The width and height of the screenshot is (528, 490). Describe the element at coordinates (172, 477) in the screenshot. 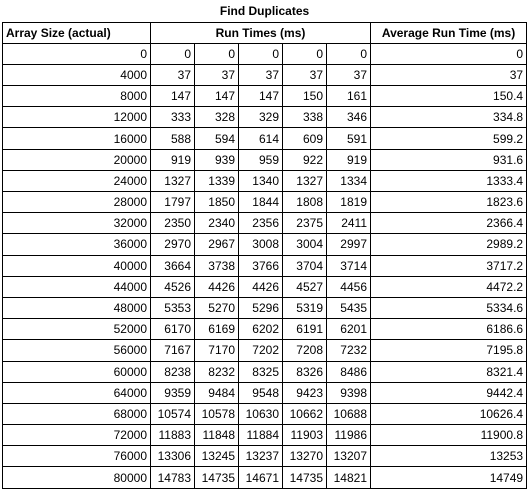

I see `cell-run-time-1: 14783` at that location.